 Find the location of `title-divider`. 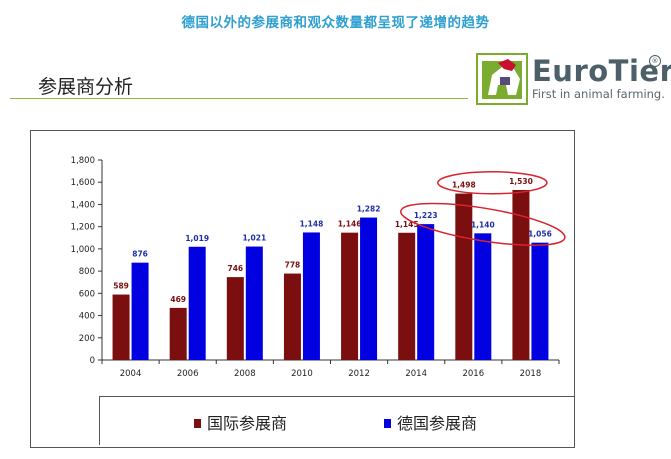

title-divider is located at coordinates (239, 98).